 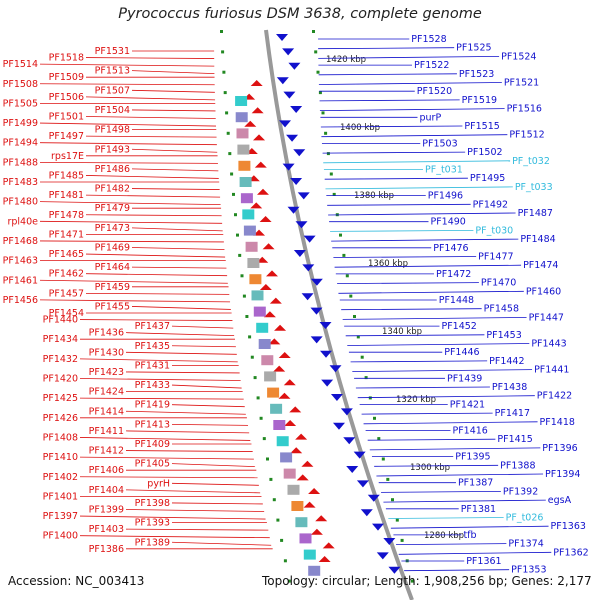 What do you see at coordinates (106, 431) in the screenshot?
I see `left-gene-label: PF1411` at bounding box center [106, 431].